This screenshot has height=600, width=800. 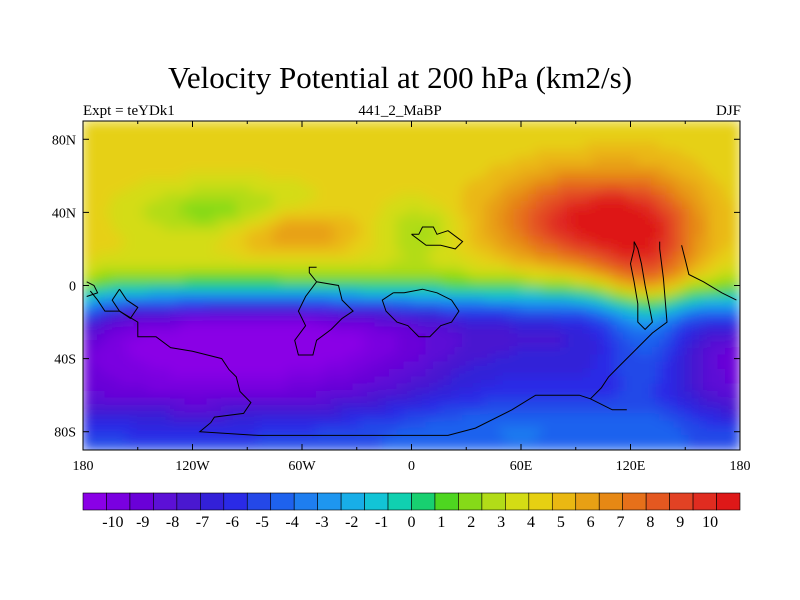 What do you see at coordinates (412, 522) in the screenshot?
I see `colorbar-label: 0` at bounding box center [412, 522].